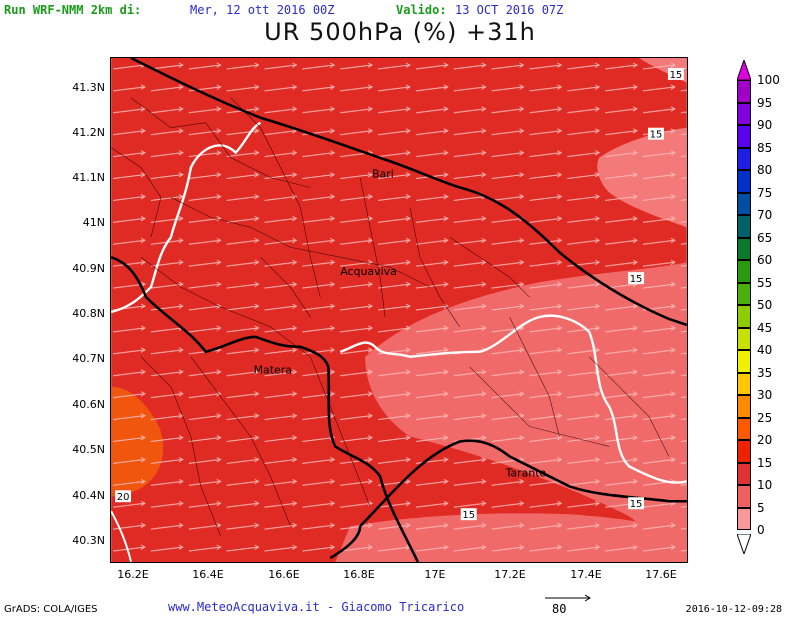  I want to click on colorbar-label: 45, so click(765, 327).